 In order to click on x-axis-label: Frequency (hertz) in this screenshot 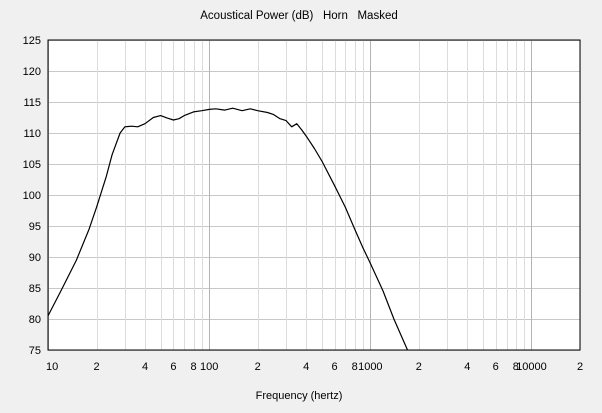, I will do `click(299, 396)`.